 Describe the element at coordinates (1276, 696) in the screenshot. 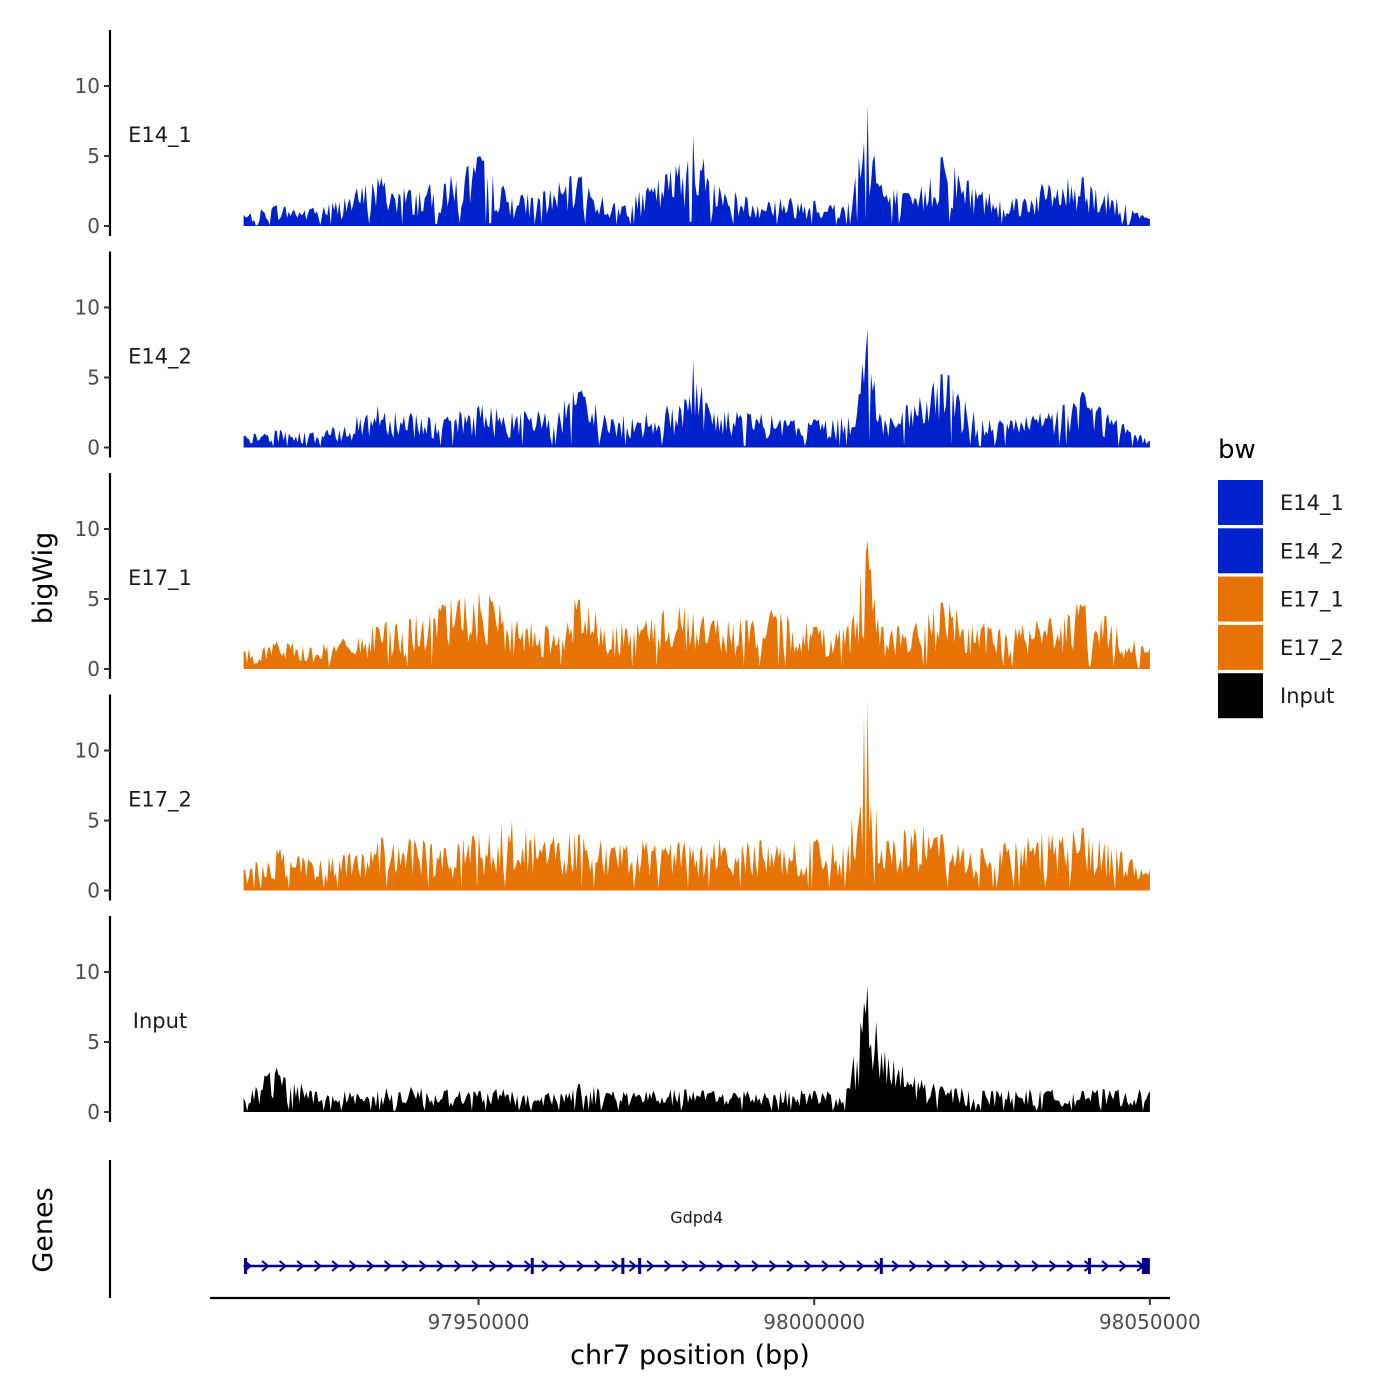

I see `legend-item-input: Input` at that location.